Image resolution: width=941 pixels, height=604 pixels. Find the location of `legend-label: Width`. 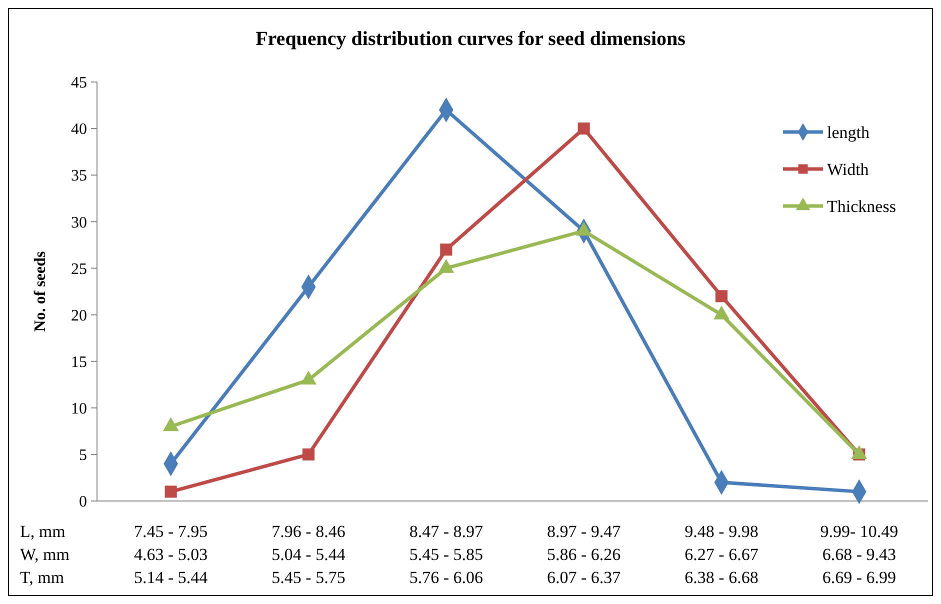

legend-label: Width is located at coordinates (848, 169).